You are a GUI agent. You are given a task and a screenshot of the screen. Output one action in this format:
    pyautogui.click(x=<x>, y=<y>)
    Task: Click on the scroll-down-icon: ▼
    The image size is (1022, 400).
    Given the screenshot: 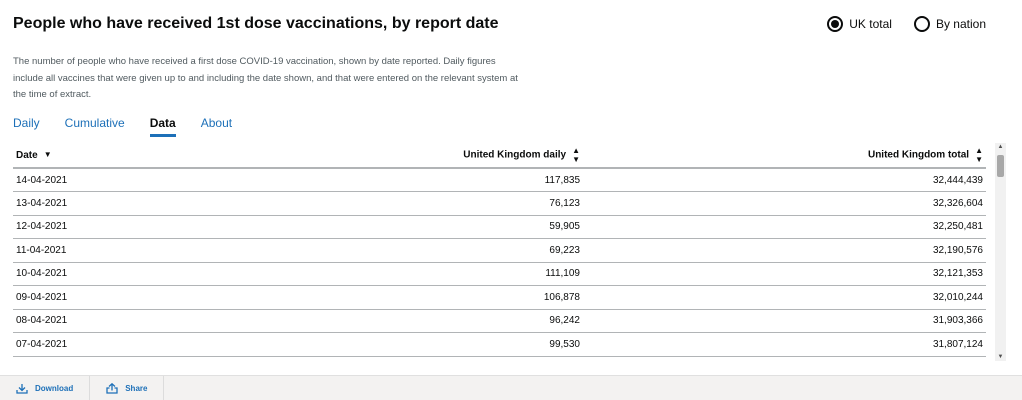 What is the action you would take?
    pyautogui.click(x=1000, y=357)
    